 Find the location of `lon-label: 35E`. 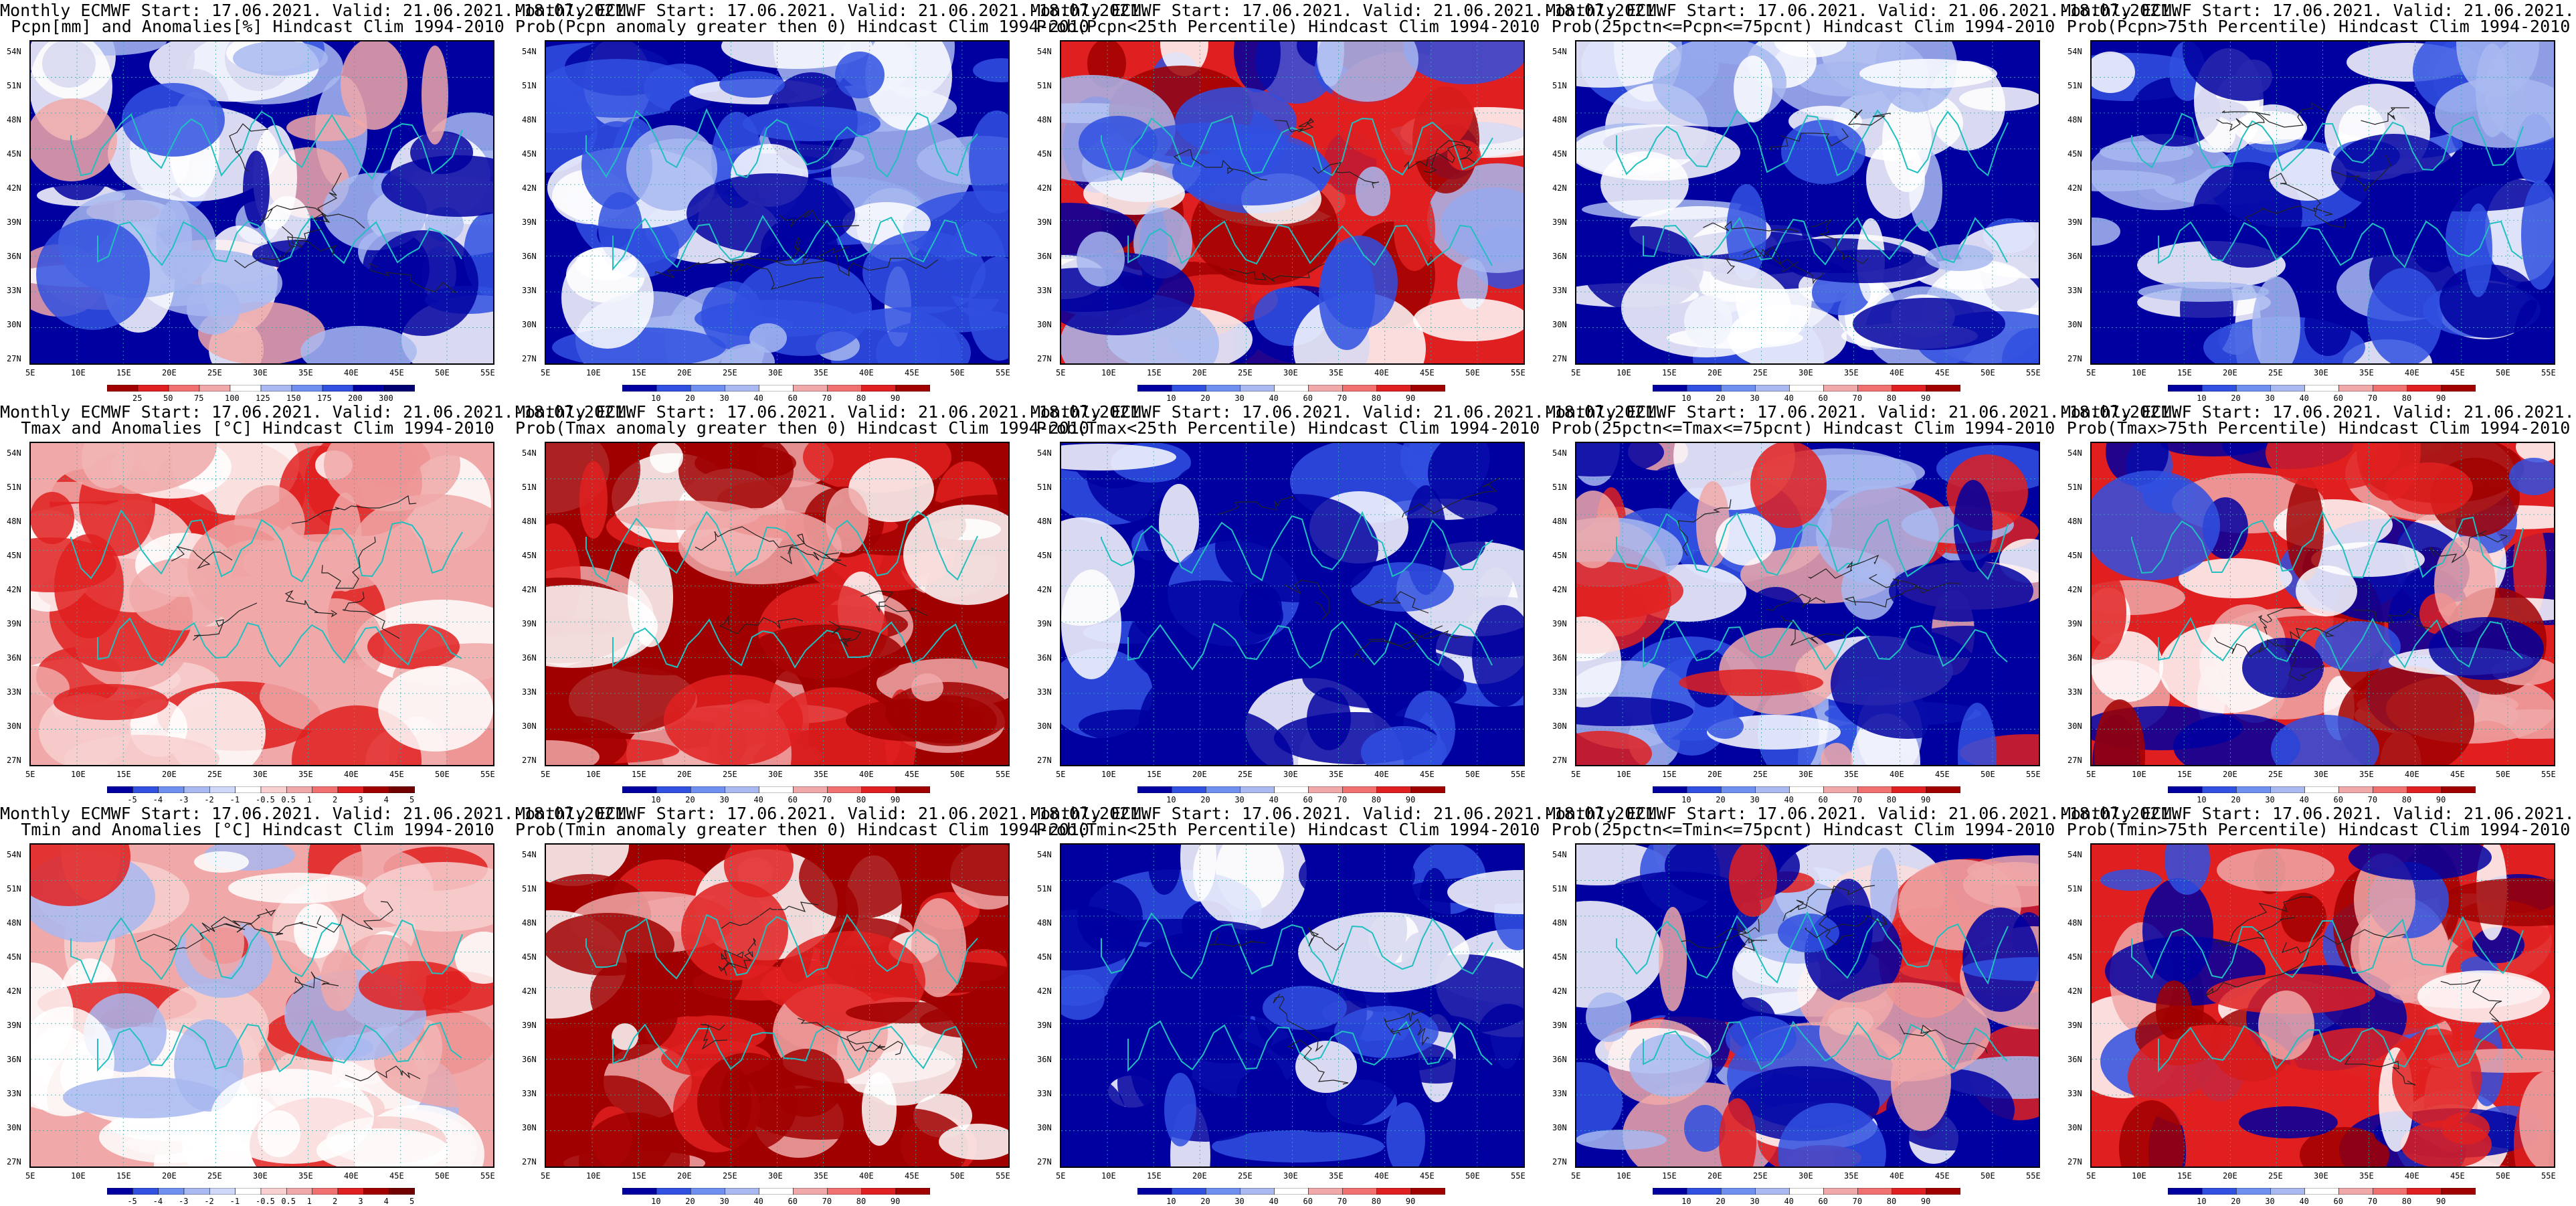

lon-label: 35E is located at coordinates (1851, 1176).